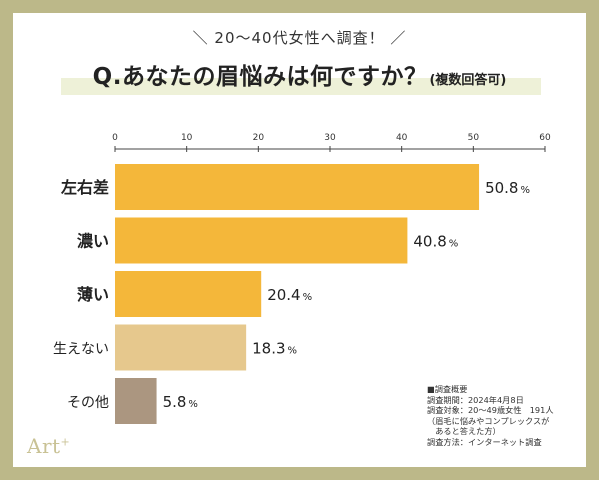  What do you see at coordinates (180, 402) in the screenshot?
I see `data-label: 5.8%` at bounding box center [180, 402].